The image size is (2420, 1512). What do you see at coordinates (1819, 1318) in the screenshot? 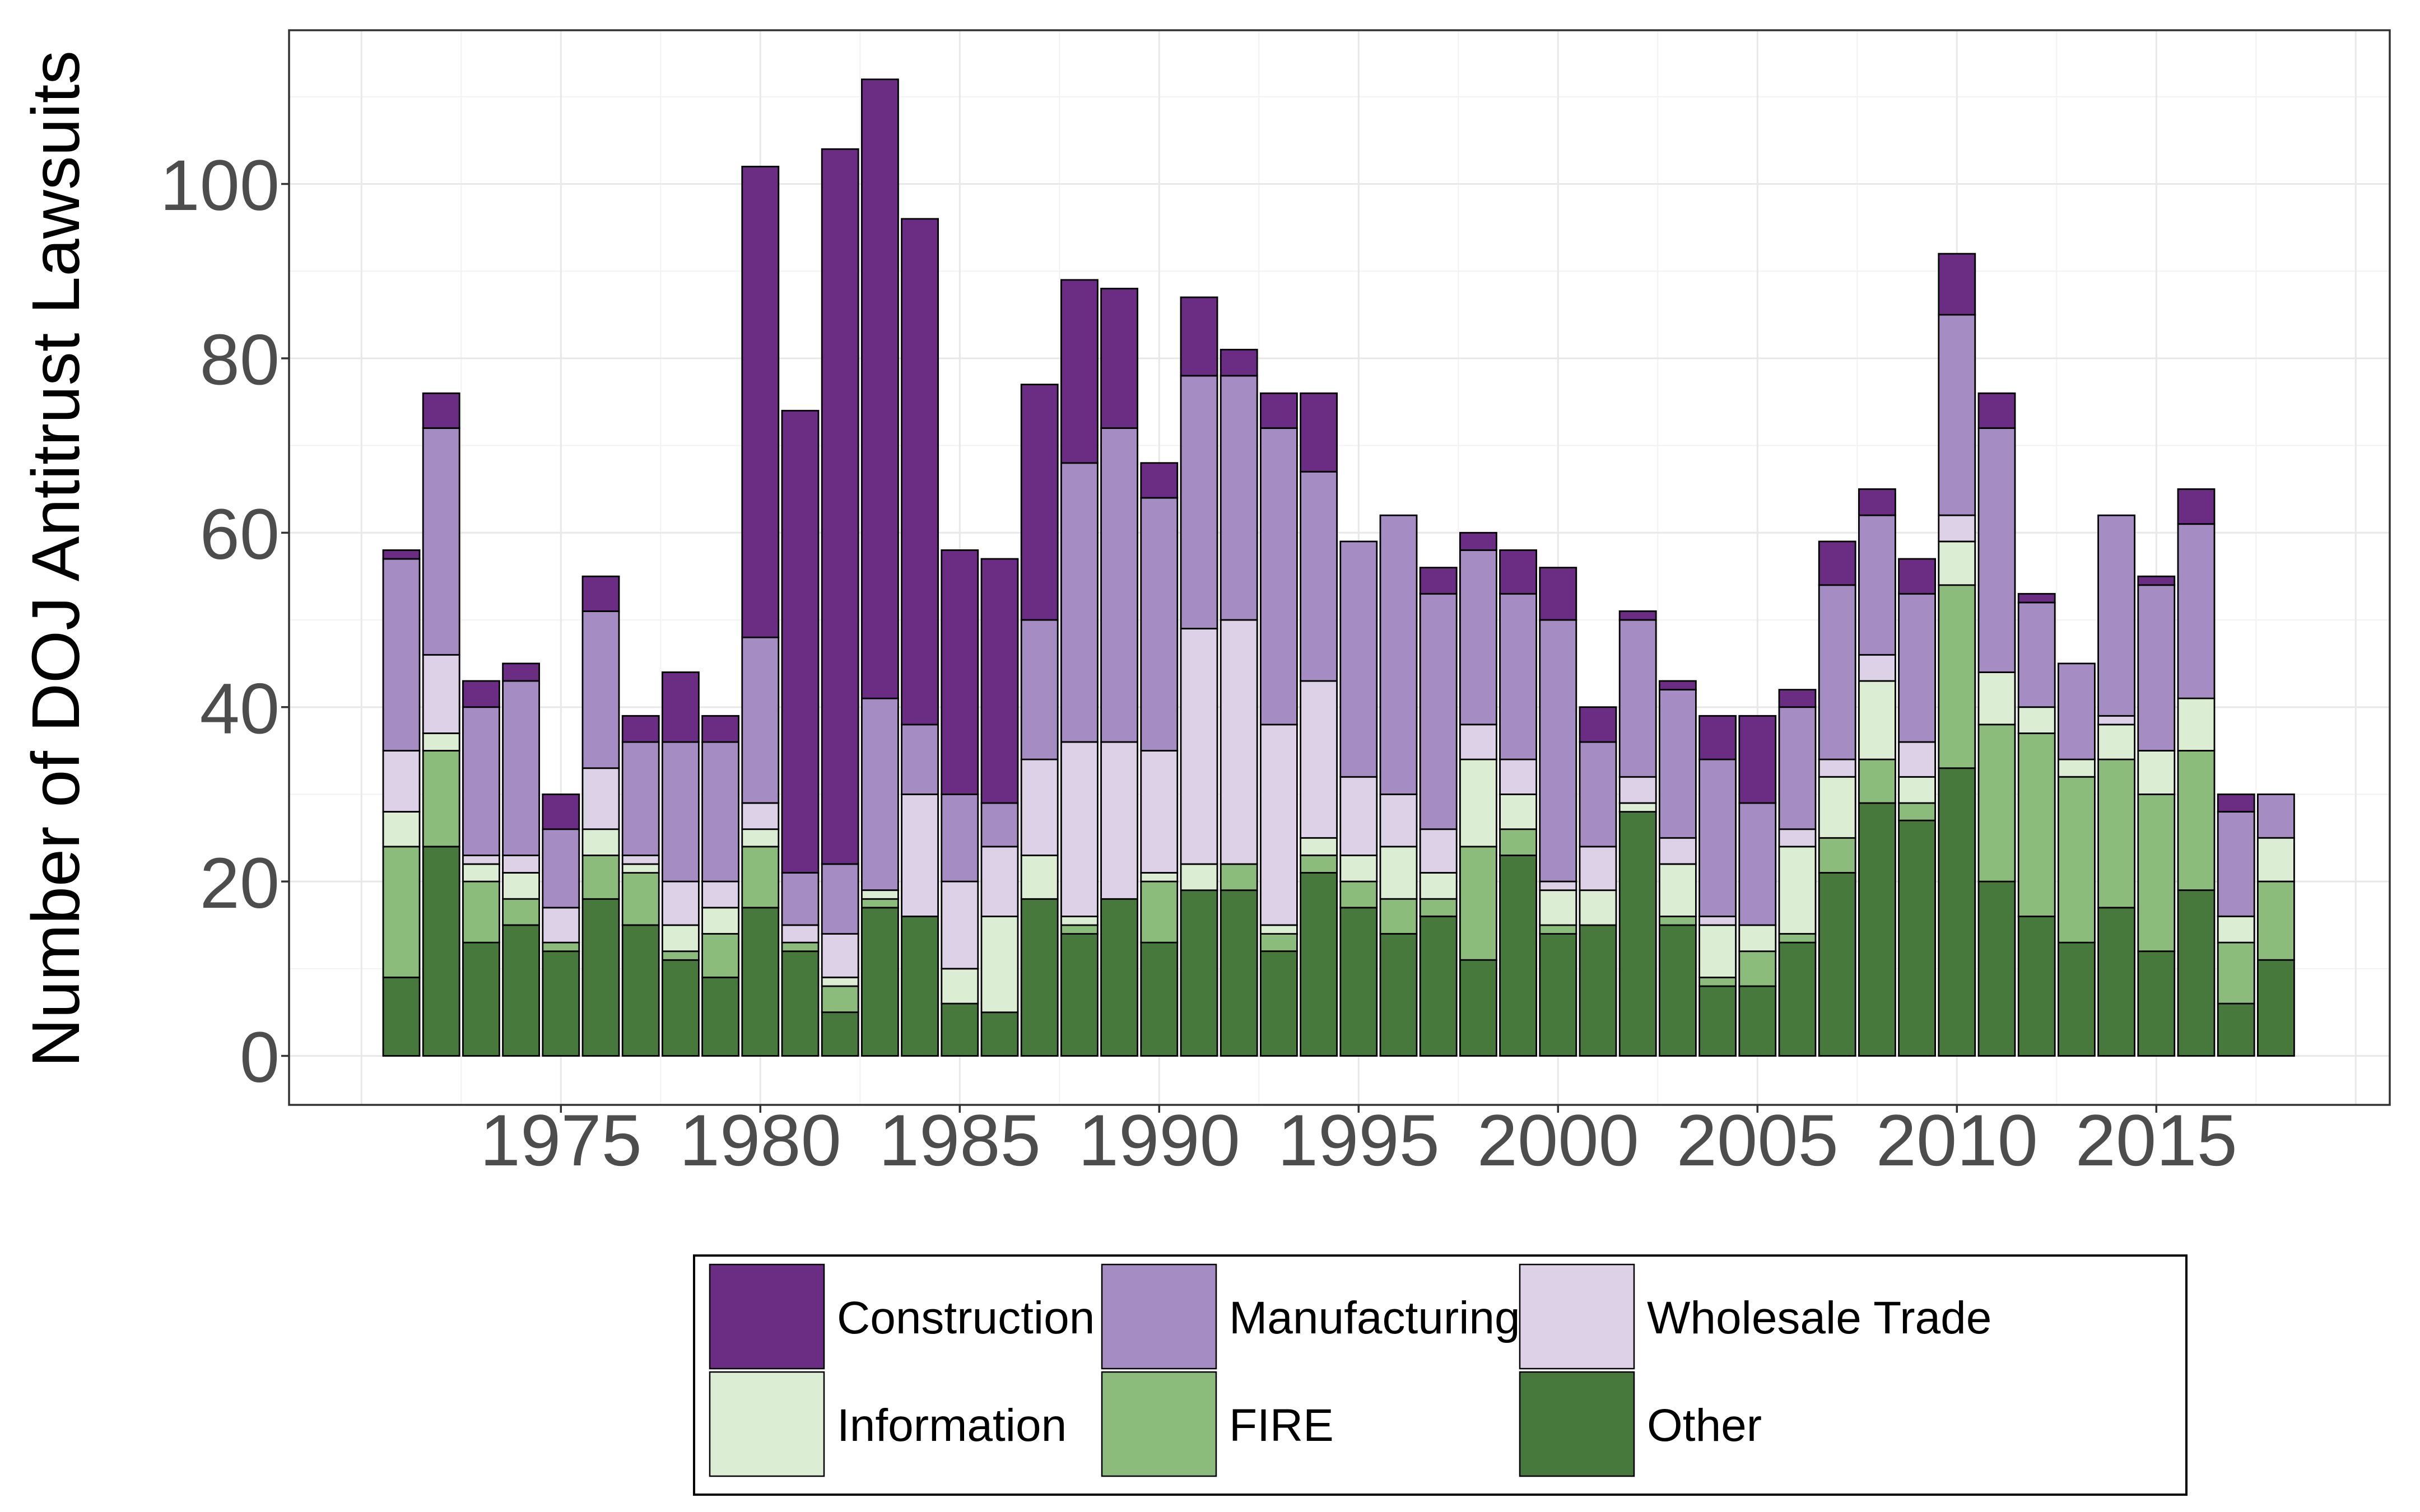
I see `svg-text: Wholesale Trade` at bounding box center [1819, 1318].